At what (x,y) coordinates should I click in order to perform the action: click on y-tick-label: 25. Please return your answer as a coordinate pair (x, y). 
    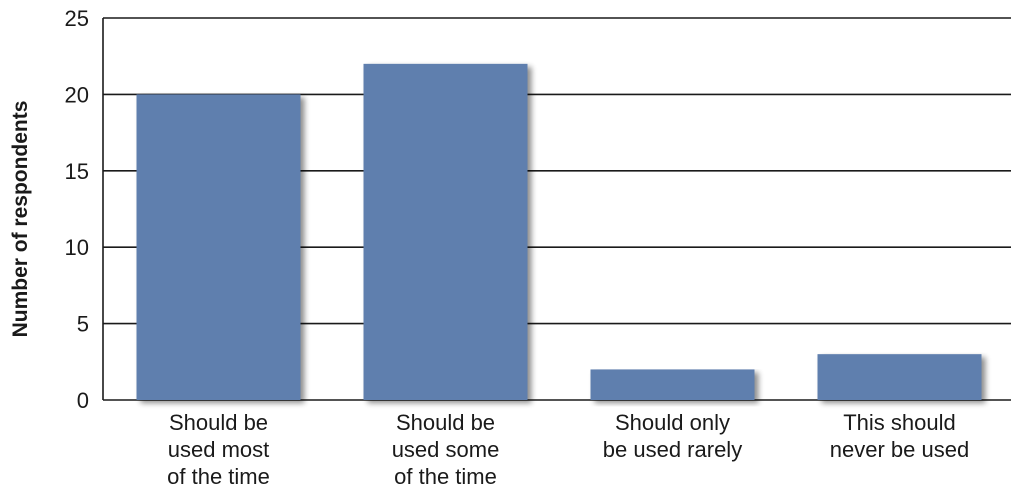
    Looking at the image, I should click on (77, 18).